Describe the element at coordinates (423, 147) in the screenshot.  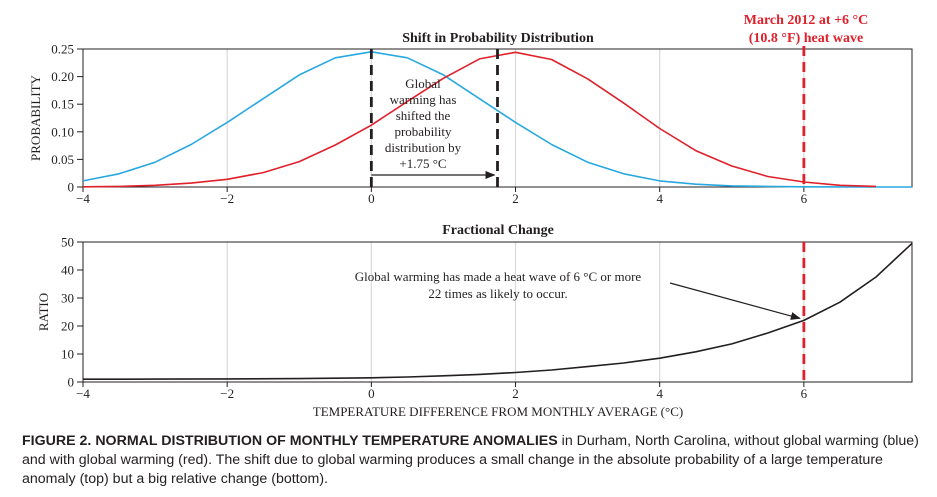
I see `shift-text-line-5: distribution by` at that location.